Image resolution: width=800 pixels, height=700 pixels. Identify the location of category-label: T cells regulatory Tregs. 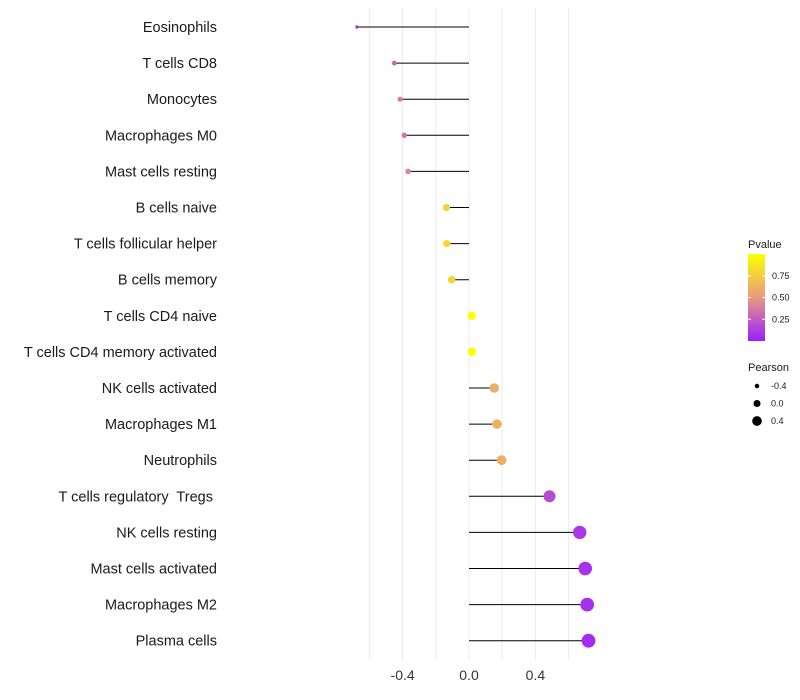
(138, 497).